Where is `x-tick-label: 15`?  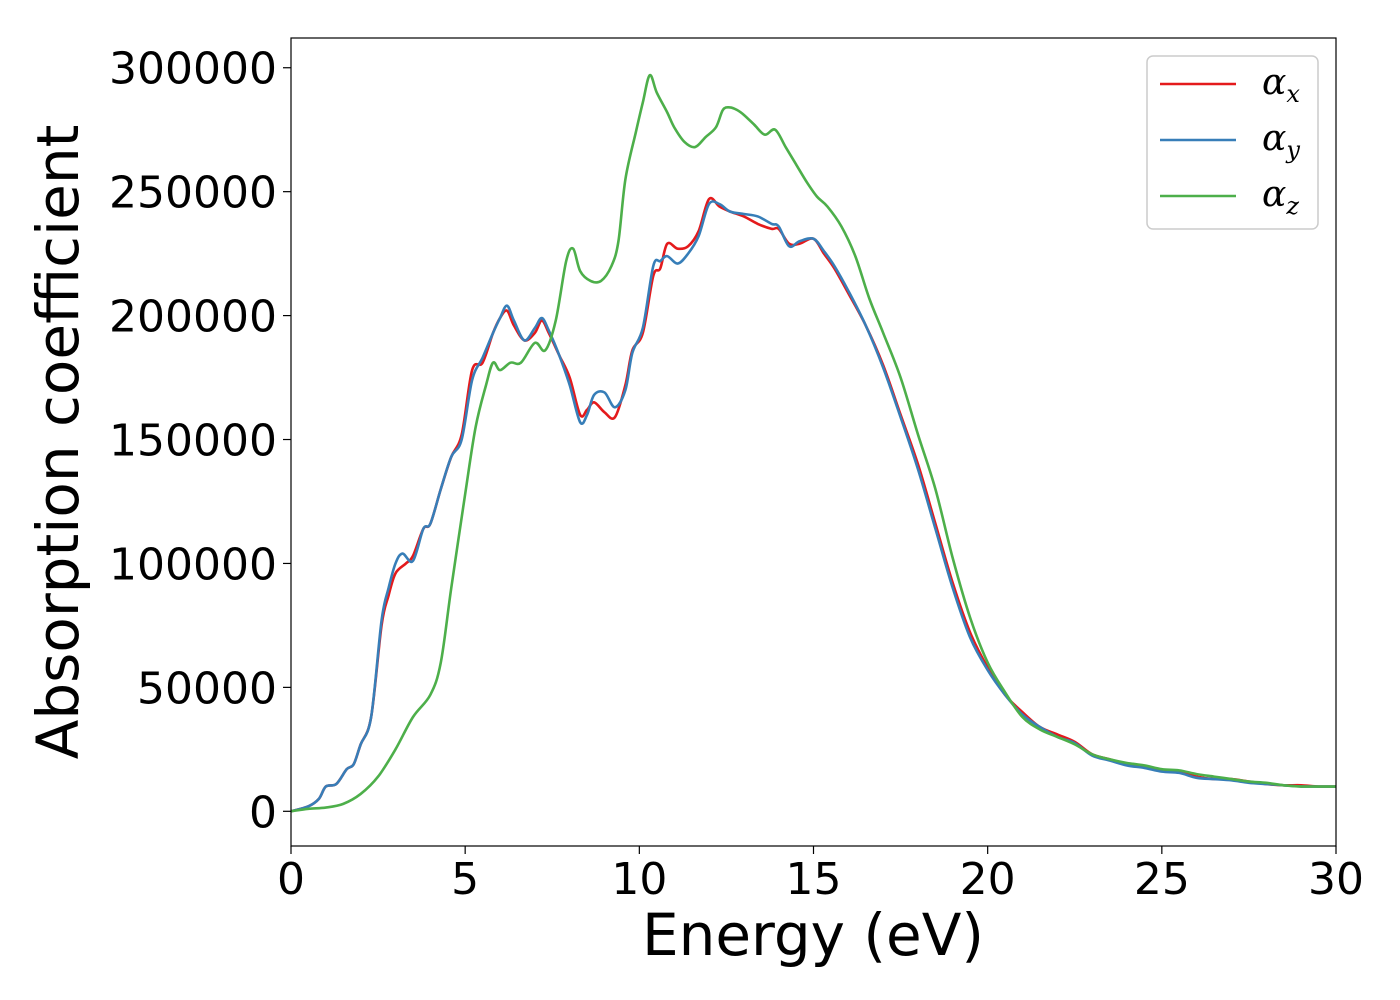
x-tick-label: 15 is located at coordinates (814, 879).